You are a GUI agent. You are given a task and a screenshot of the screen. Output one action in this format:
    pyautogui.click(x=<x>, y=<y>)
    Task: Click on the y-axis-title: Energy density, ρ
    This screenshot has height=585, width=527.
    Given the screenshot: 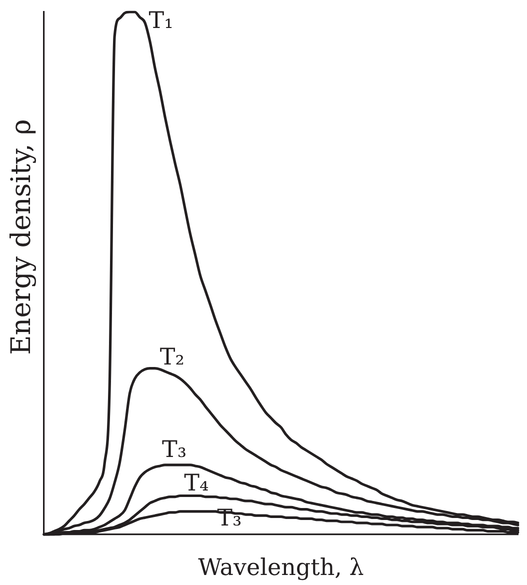 What is the action you would take?
    pyautogui.click(x=21, y=237)
    